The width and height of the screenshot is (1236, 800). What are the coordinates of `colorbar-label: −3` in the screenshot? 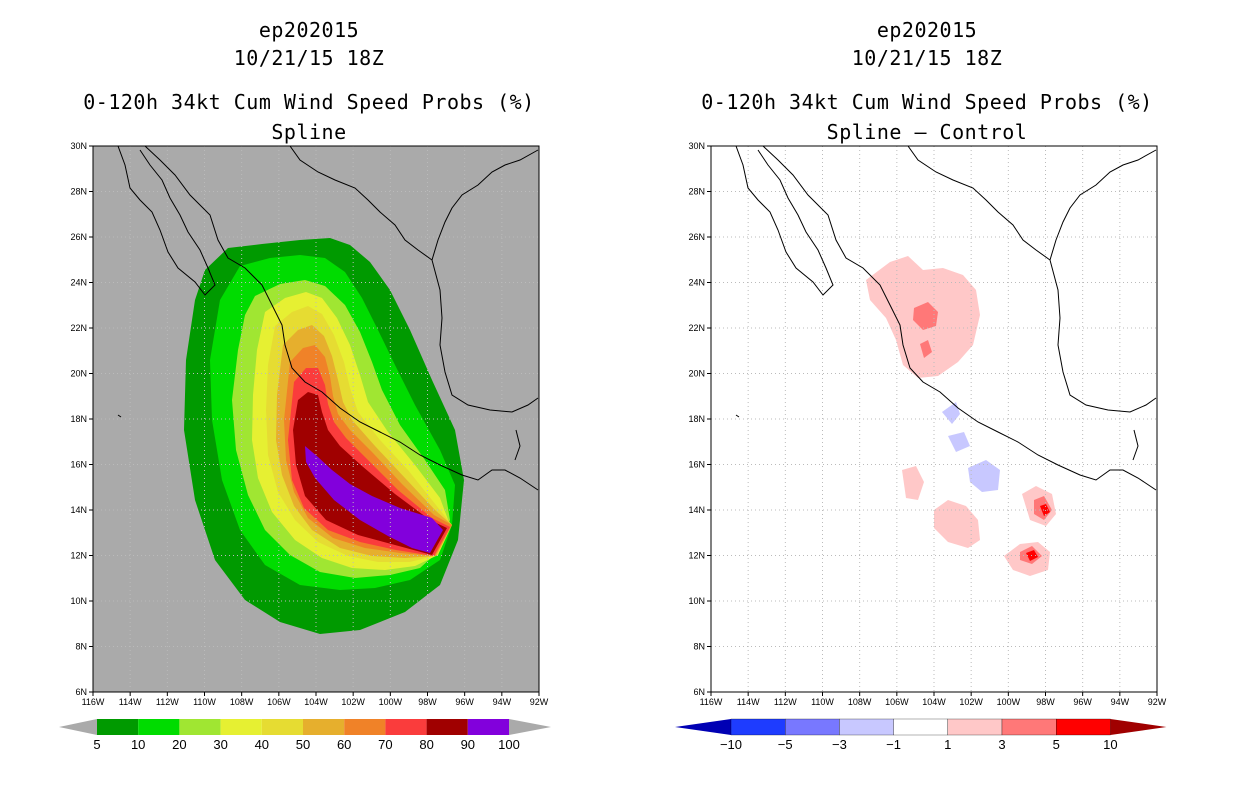 It's located at (839, 744).